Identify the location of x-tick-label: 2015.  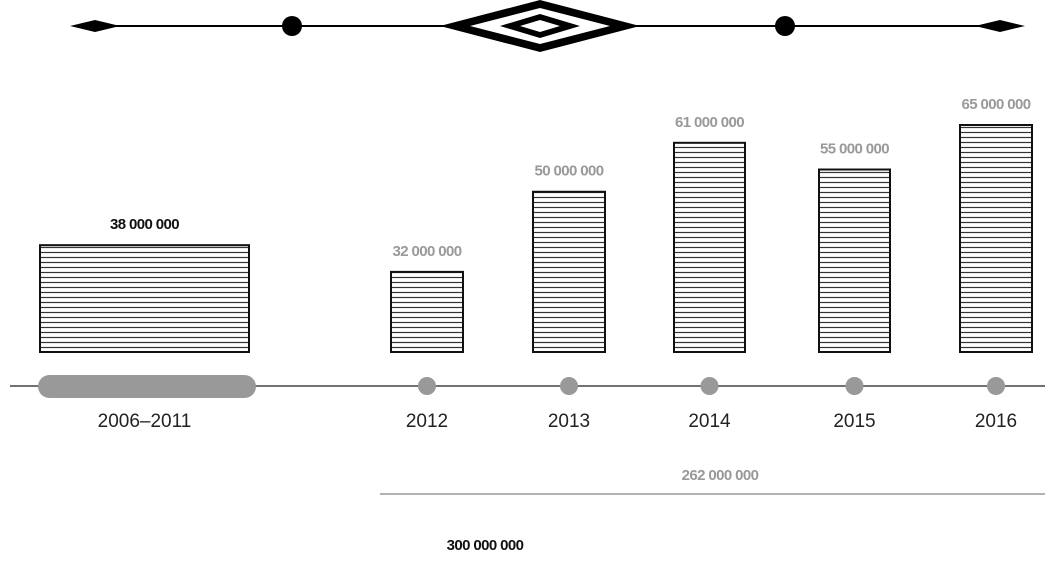
(854, 421).